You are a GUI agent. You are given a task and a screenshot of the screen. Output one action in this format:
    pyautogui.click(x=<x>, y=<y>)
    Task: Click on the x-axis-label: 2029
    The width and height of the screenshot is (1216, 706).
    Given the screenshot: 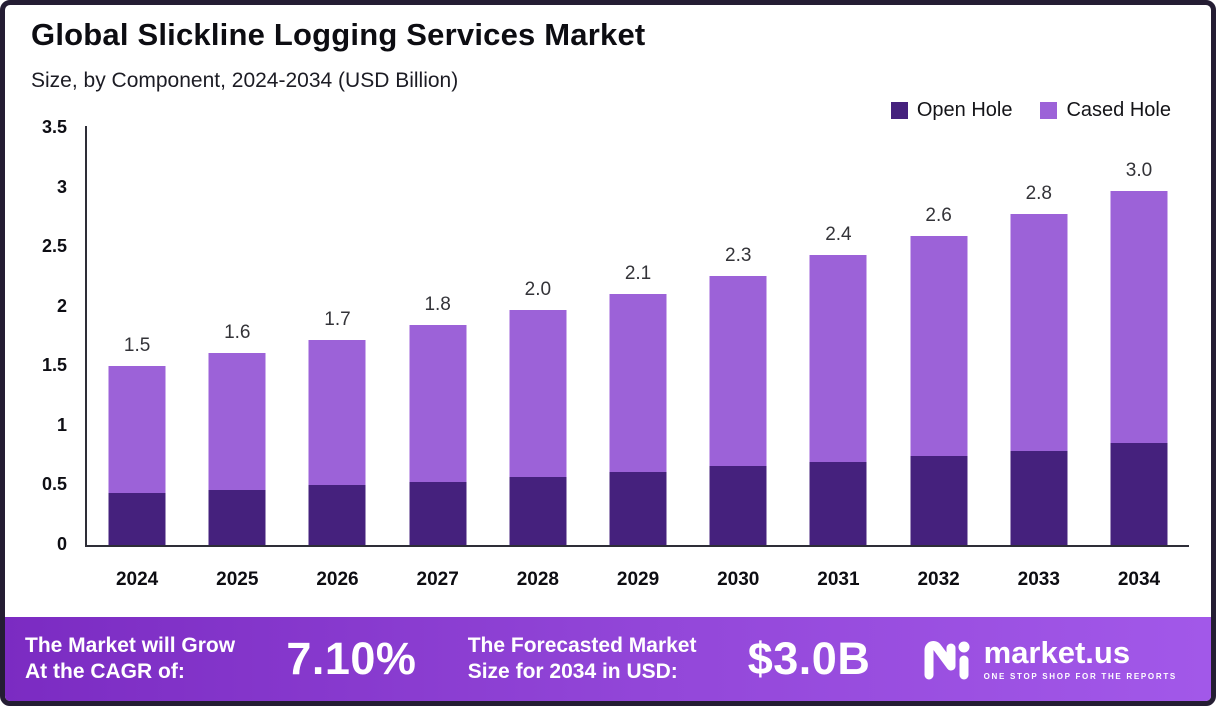 What is the action you would take?
    pyautogui.click(x=638, y=579)
    